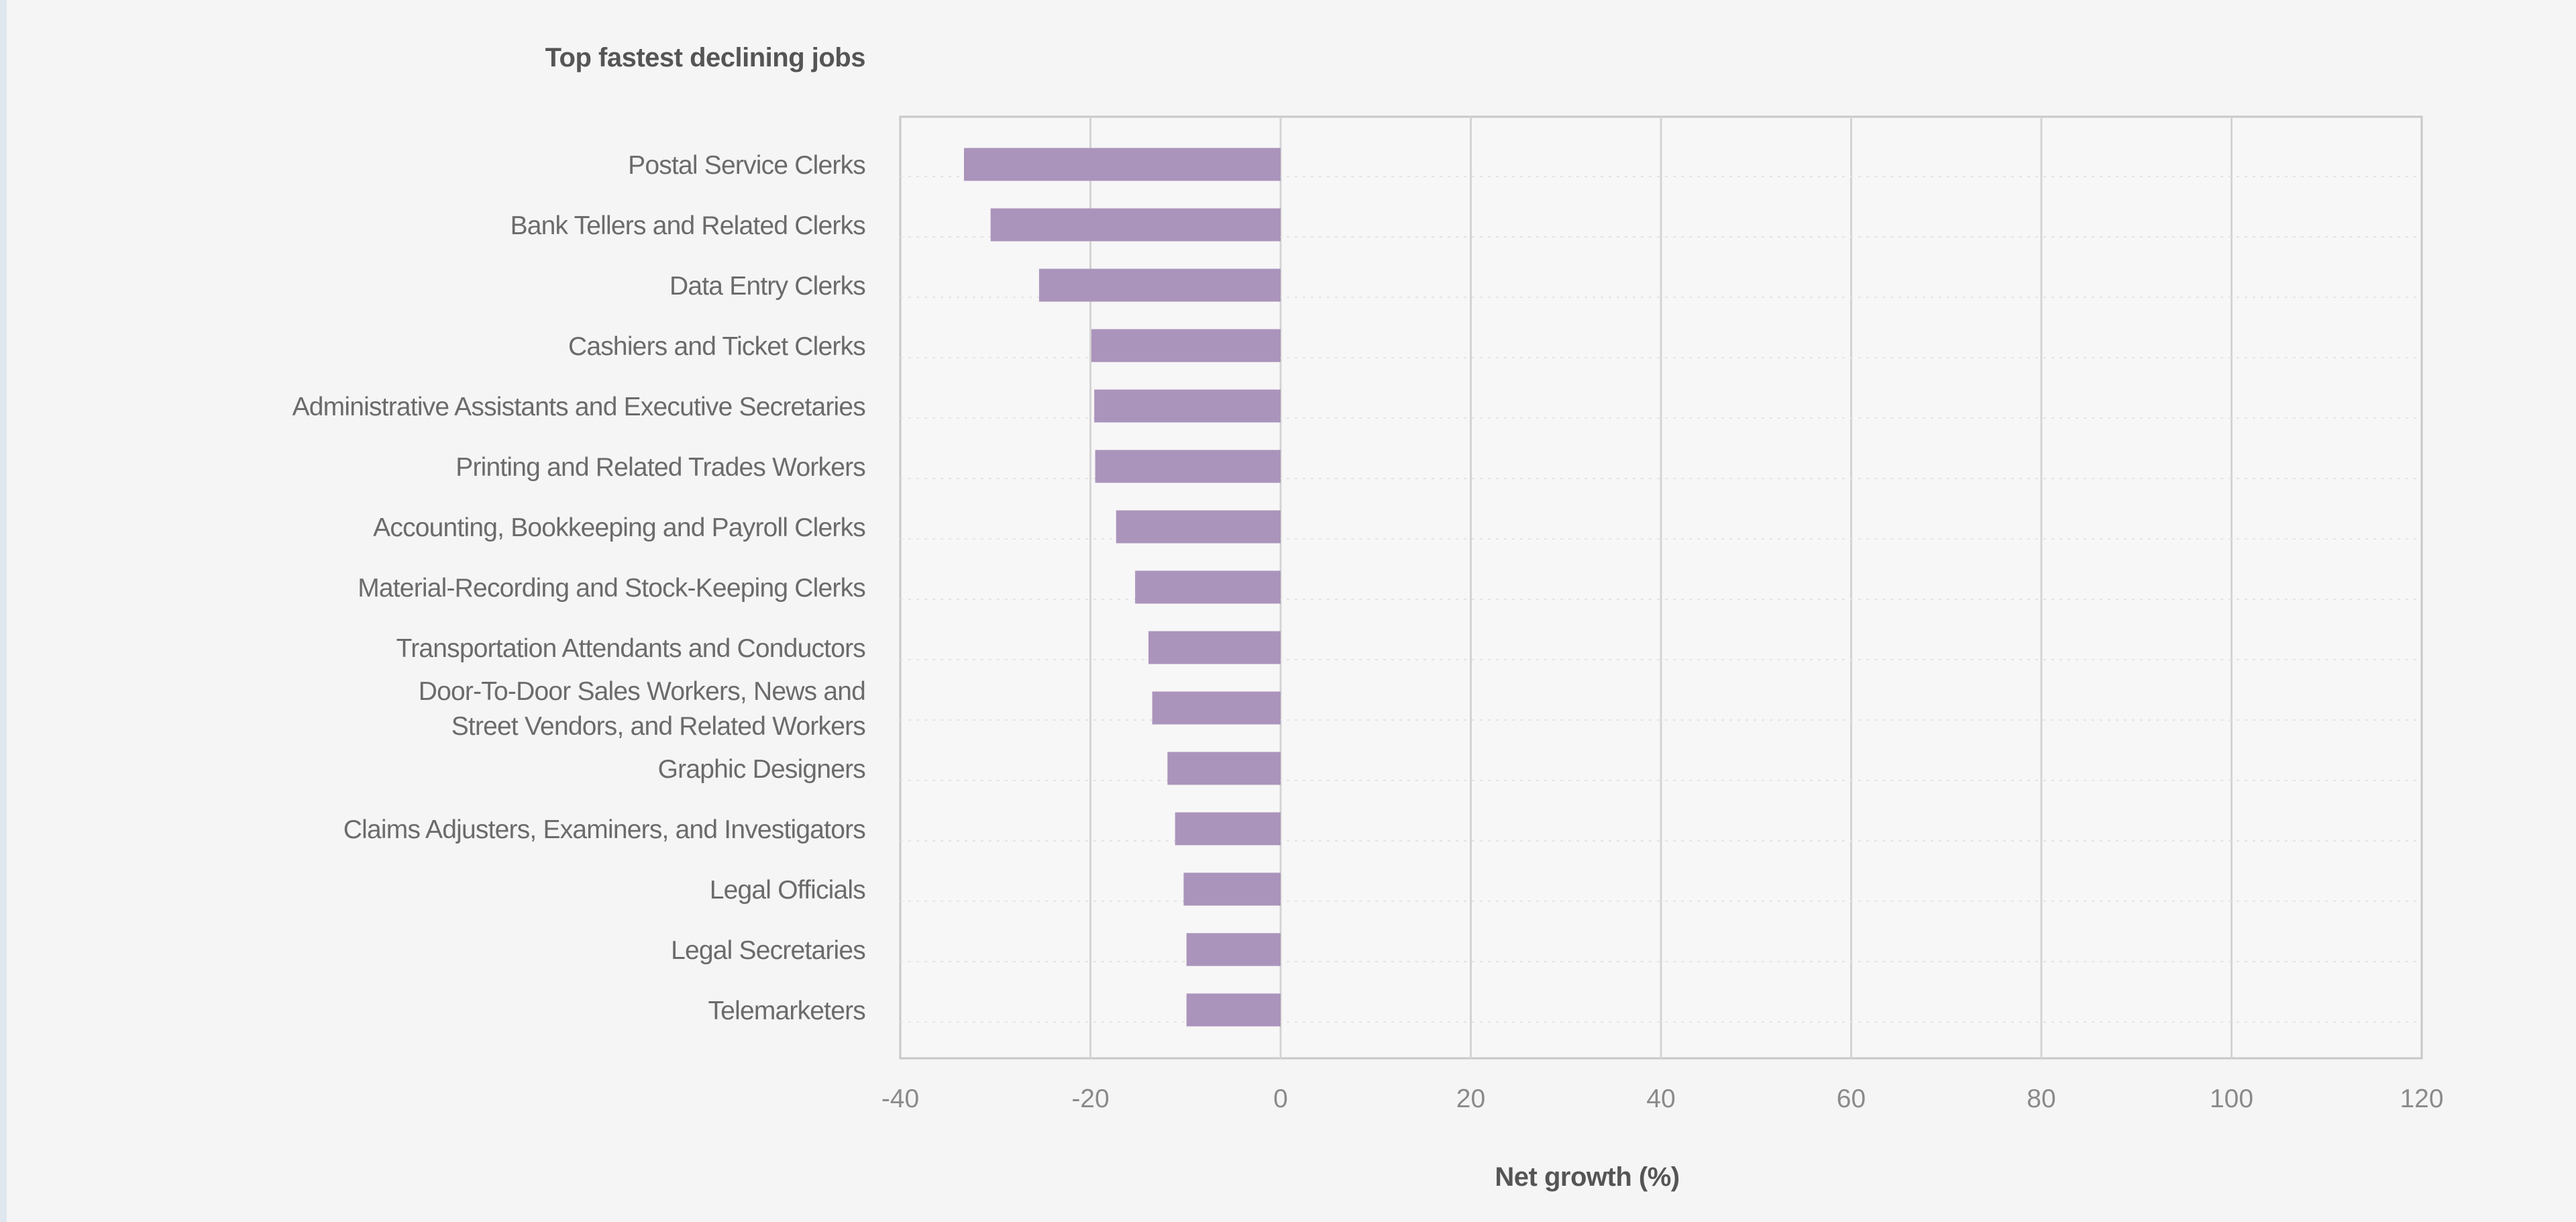  Describe the element at coordinates (716, 346) in the screenshot. I see `category-label: Cashiers and Ticket Clerks` at that location.